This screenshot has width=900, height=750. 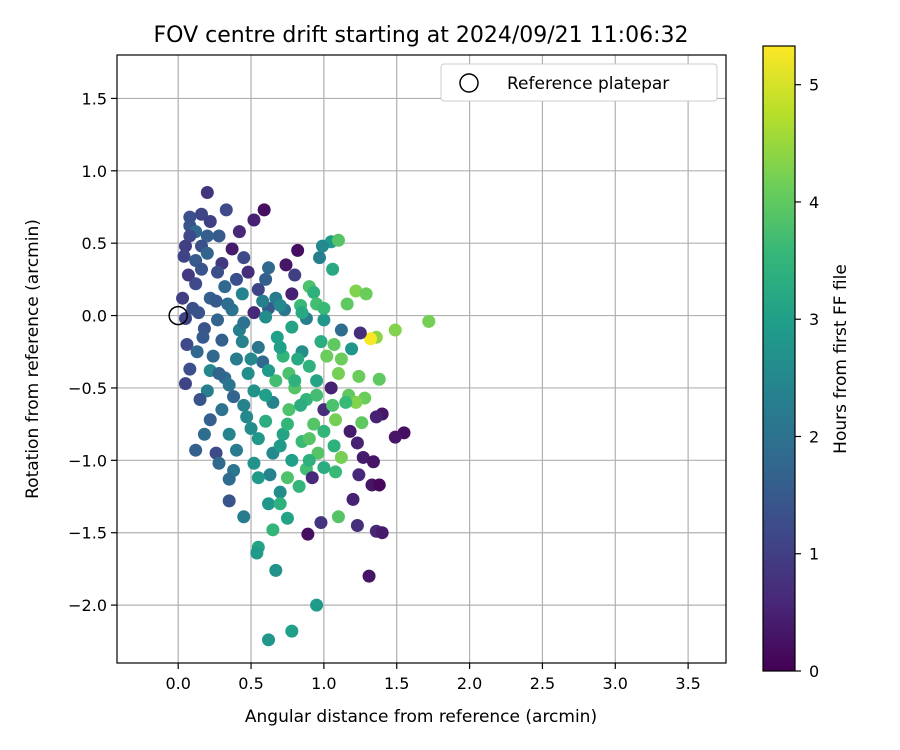 I want to click on colorbar-tick-label: 4, so click(x=814, y=202).